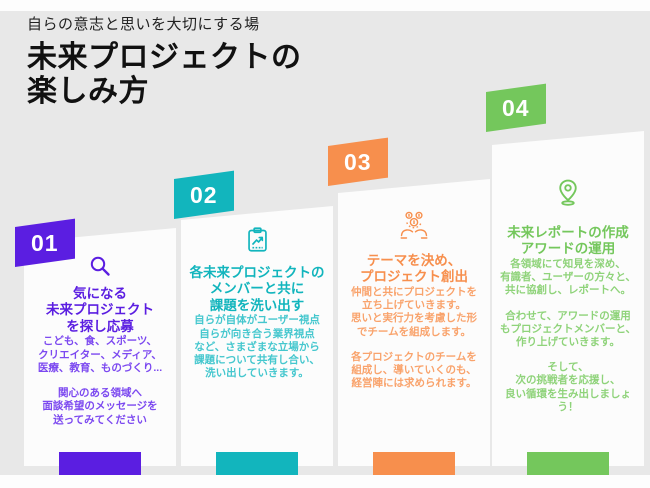 Image resolution: width=650 pixels, height=488 pixels. Describe the element at coordinates (143, 24) in the screenshot. I see `page-subtitle: 自らの意志と思いを大切にする場` at that location.